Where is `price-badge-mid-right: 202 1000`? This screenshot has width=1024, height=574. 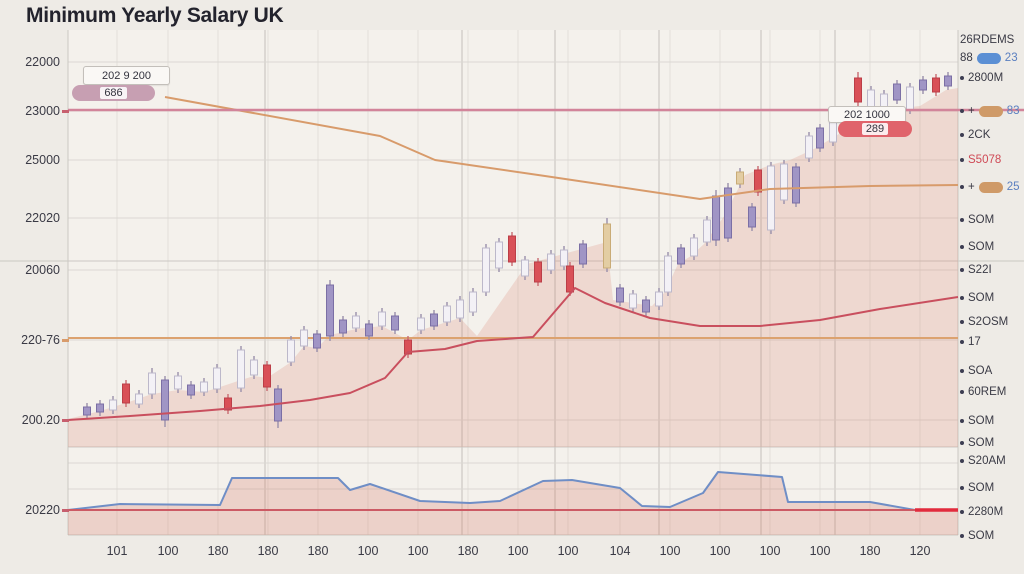 price-badge-mid-right: 202 1000 is located at coordinates (867, 114).